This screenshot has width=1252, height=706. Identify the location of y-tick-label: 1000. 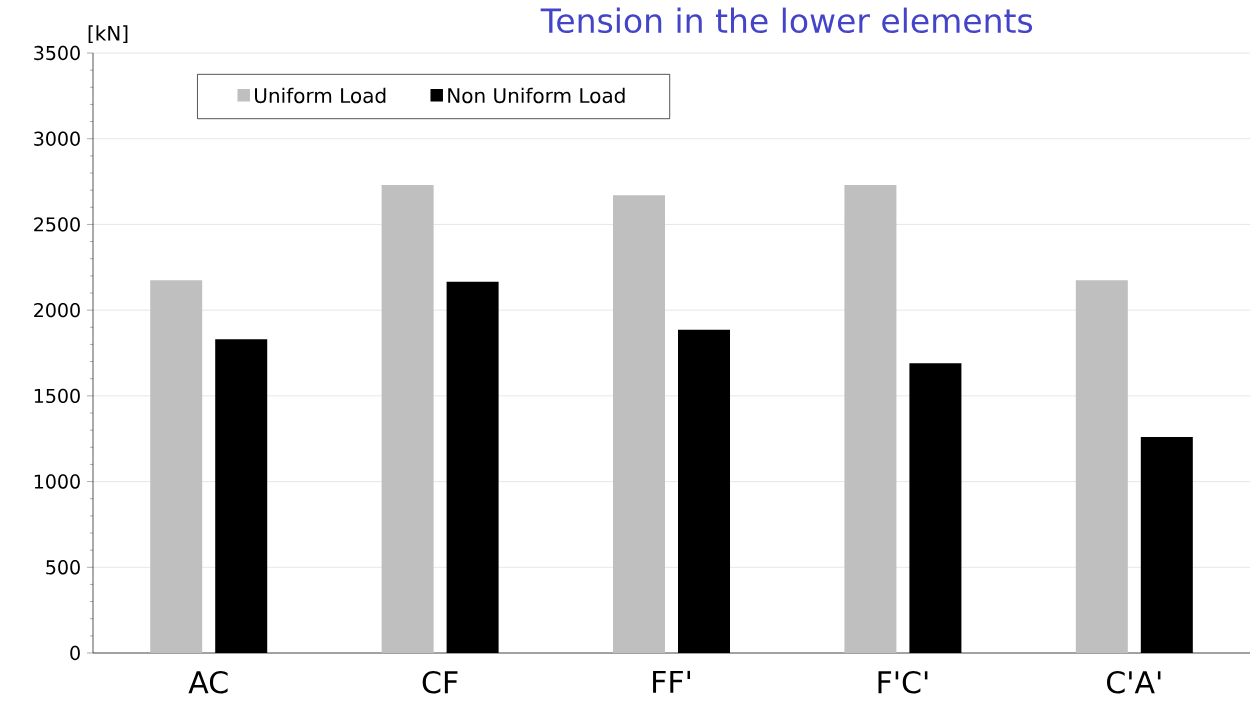
(57, 481).